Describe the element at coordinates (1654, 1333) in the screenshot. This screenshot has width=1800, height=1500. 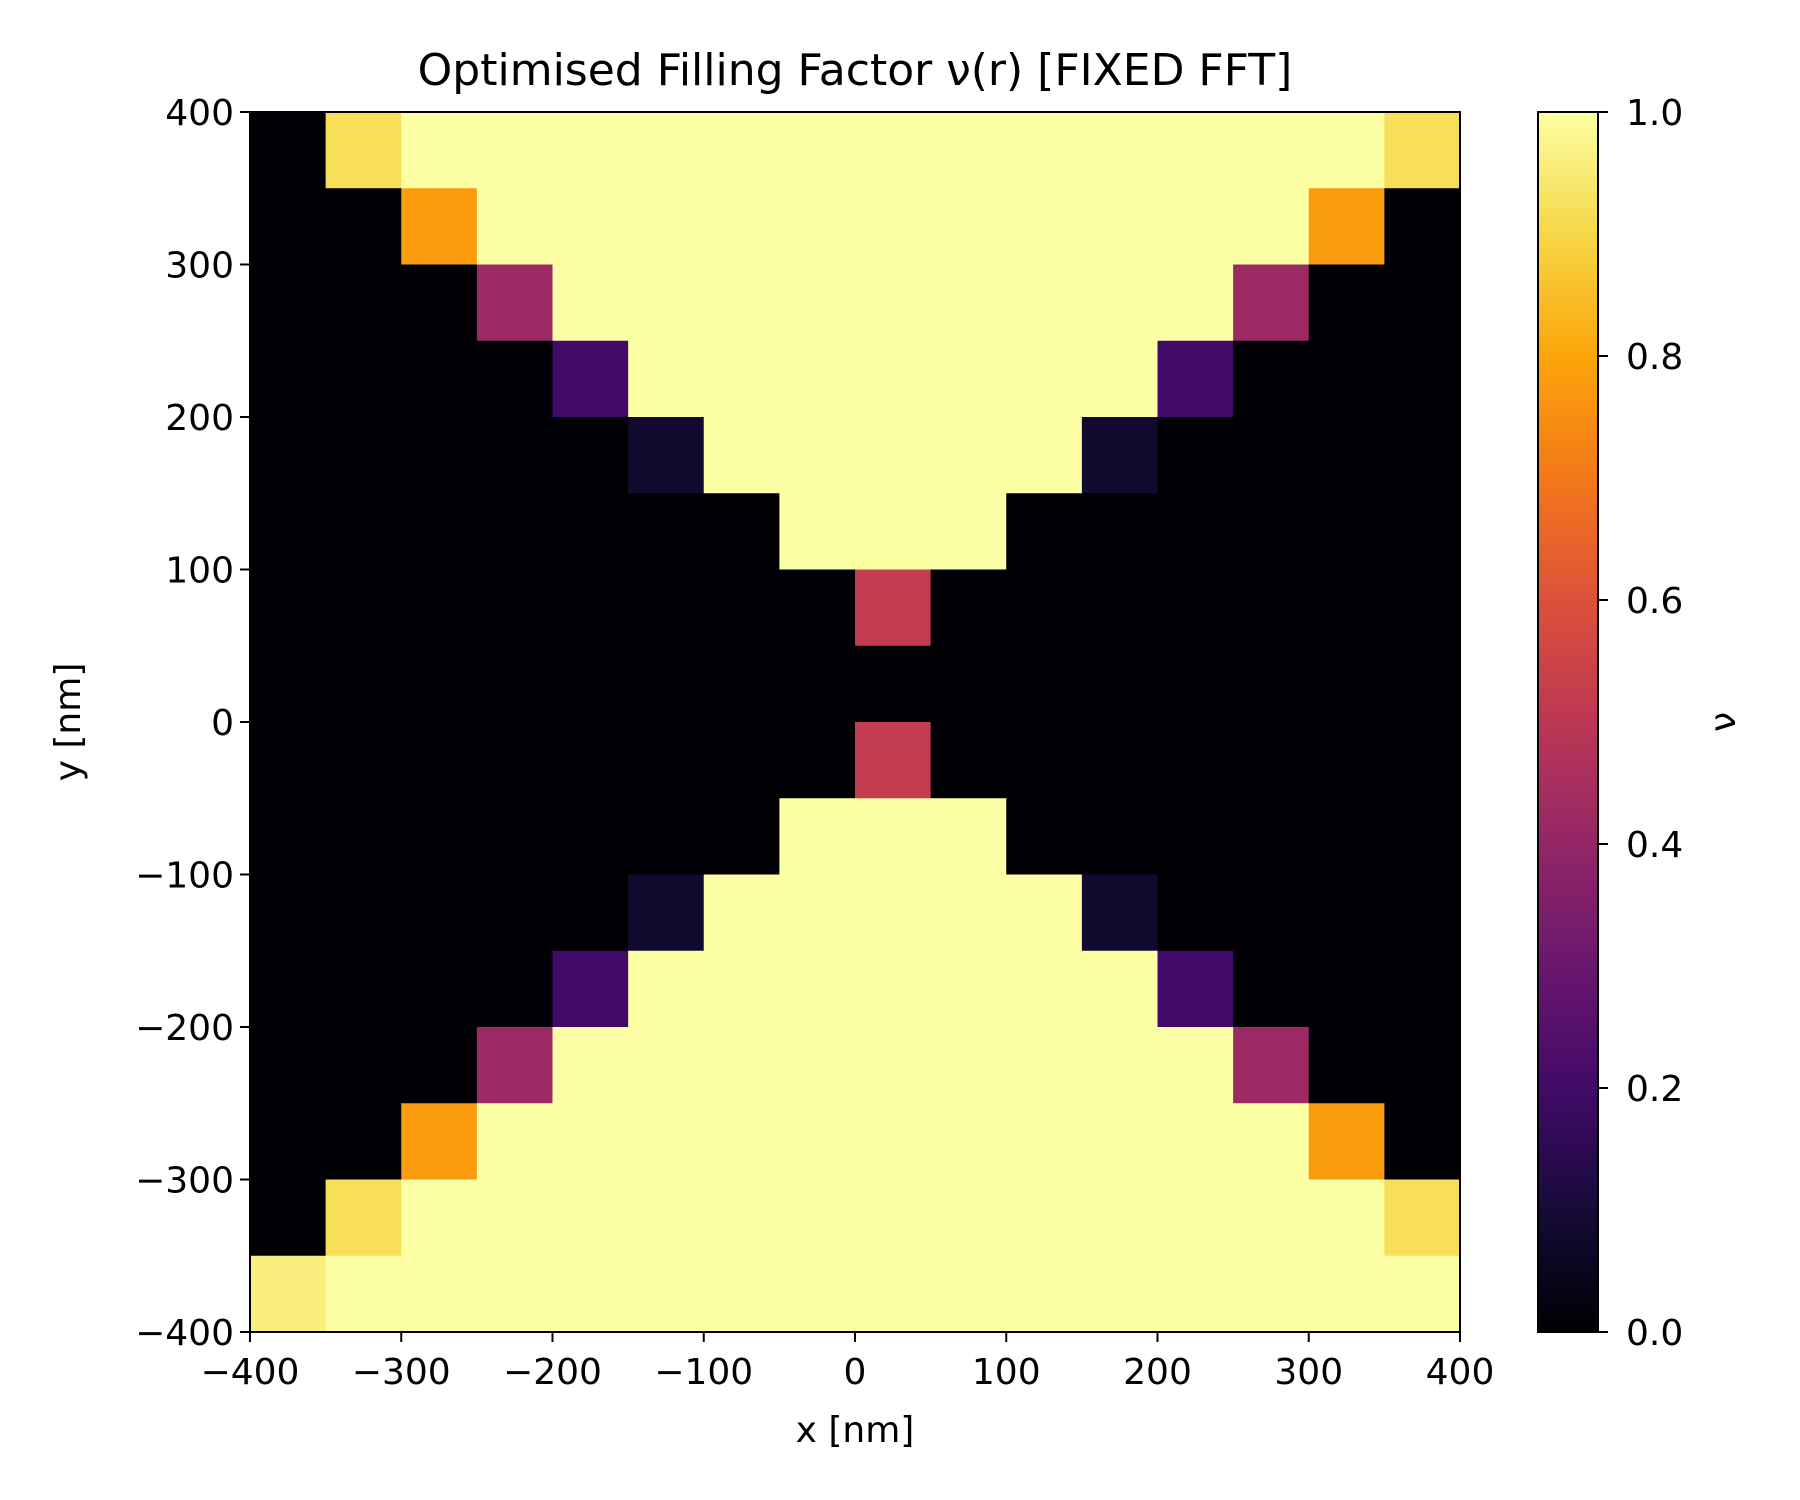
I see `colorbar-tick-label: 0.0` at that location.